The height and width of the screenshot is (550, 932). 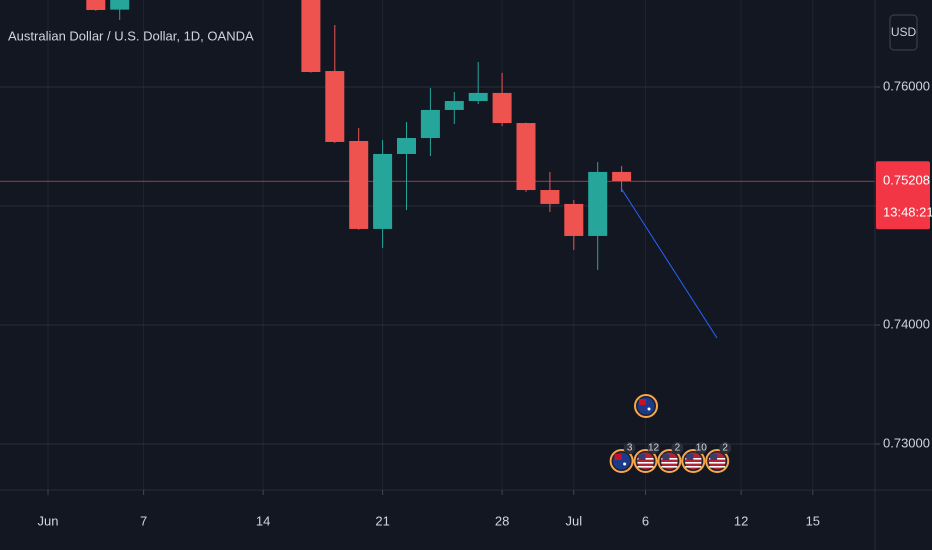 I want to click on x-tick-label: 12, so click(x=741, y=520).